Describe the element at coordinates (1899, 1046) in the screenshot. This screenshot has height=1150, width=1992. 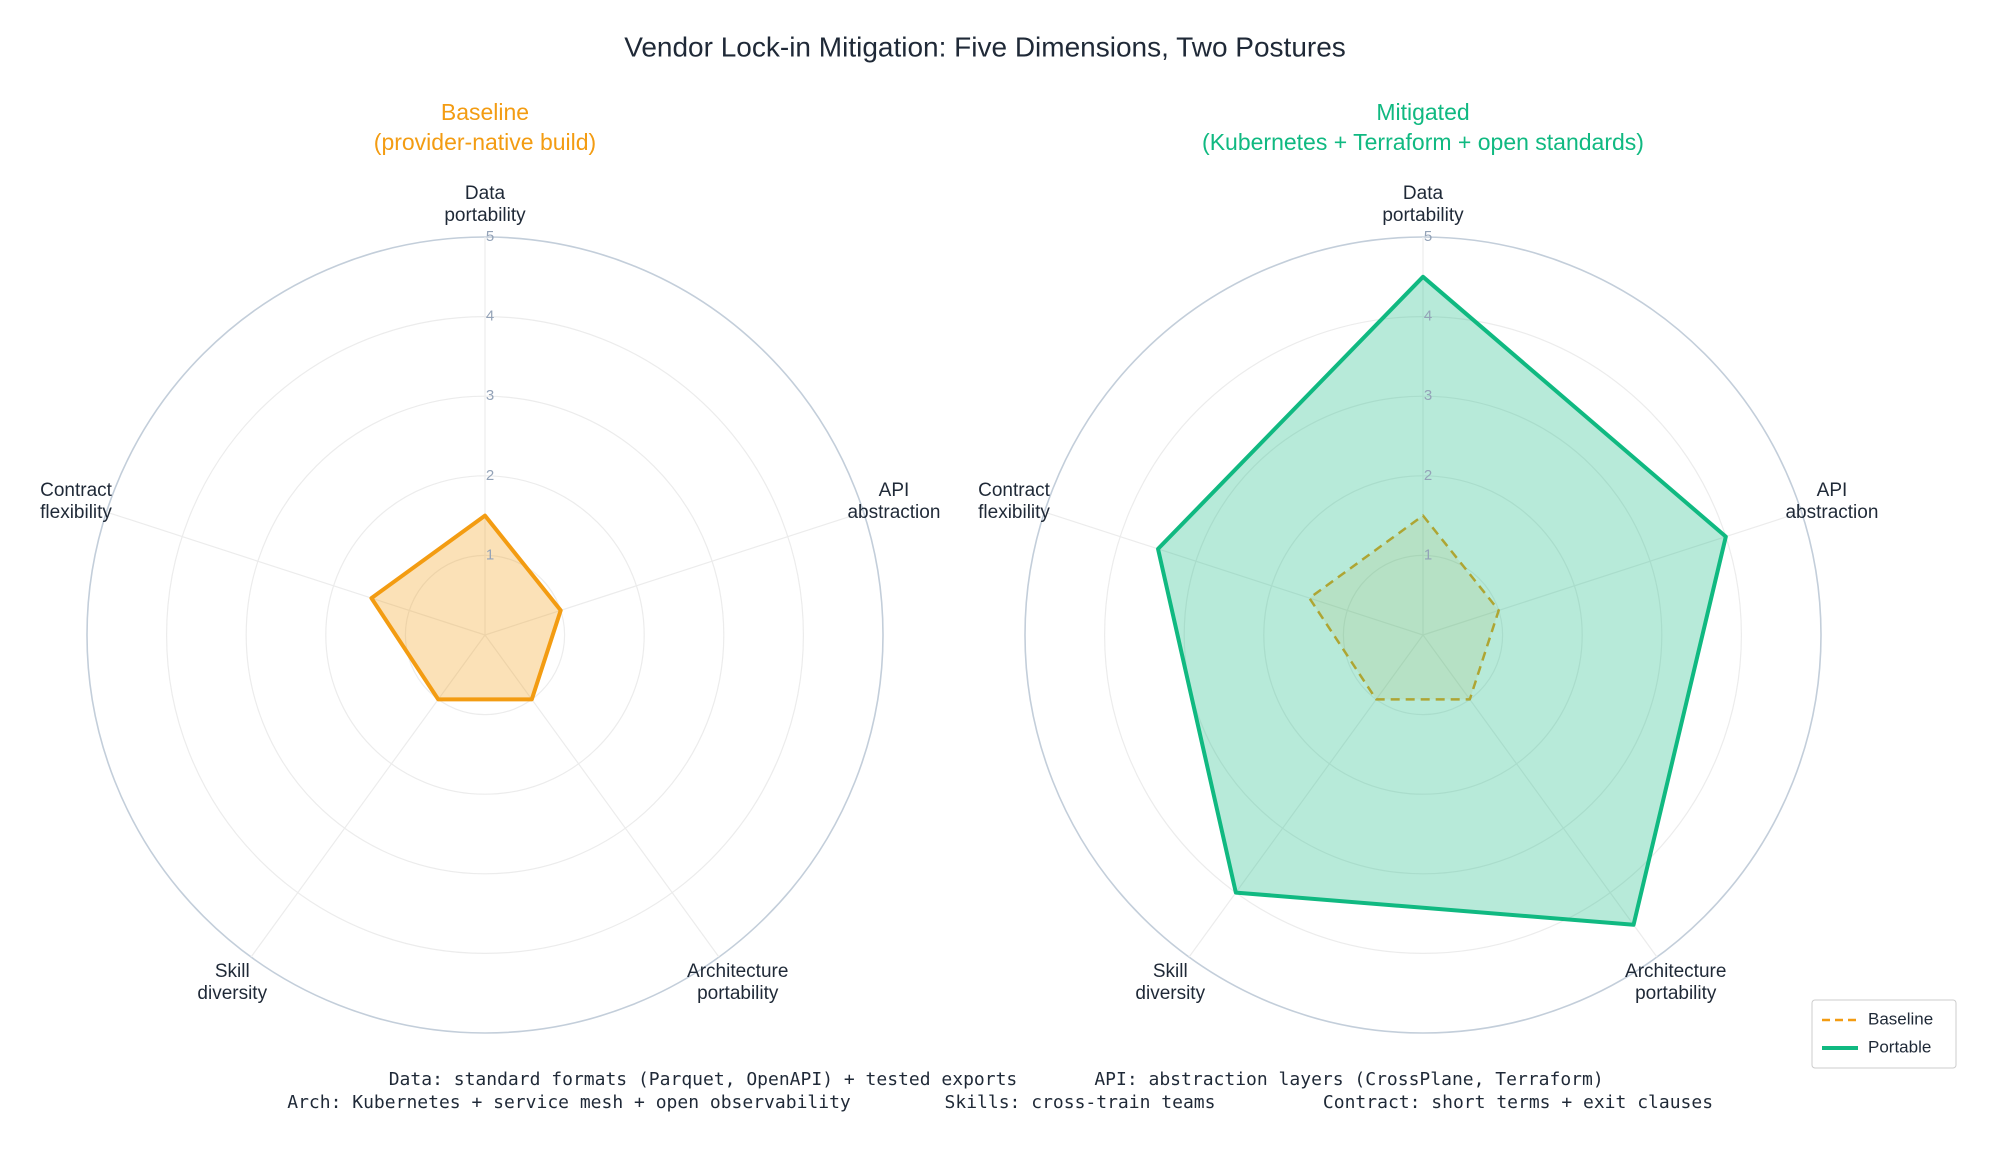
I see `legend-label: Portable` at that location.